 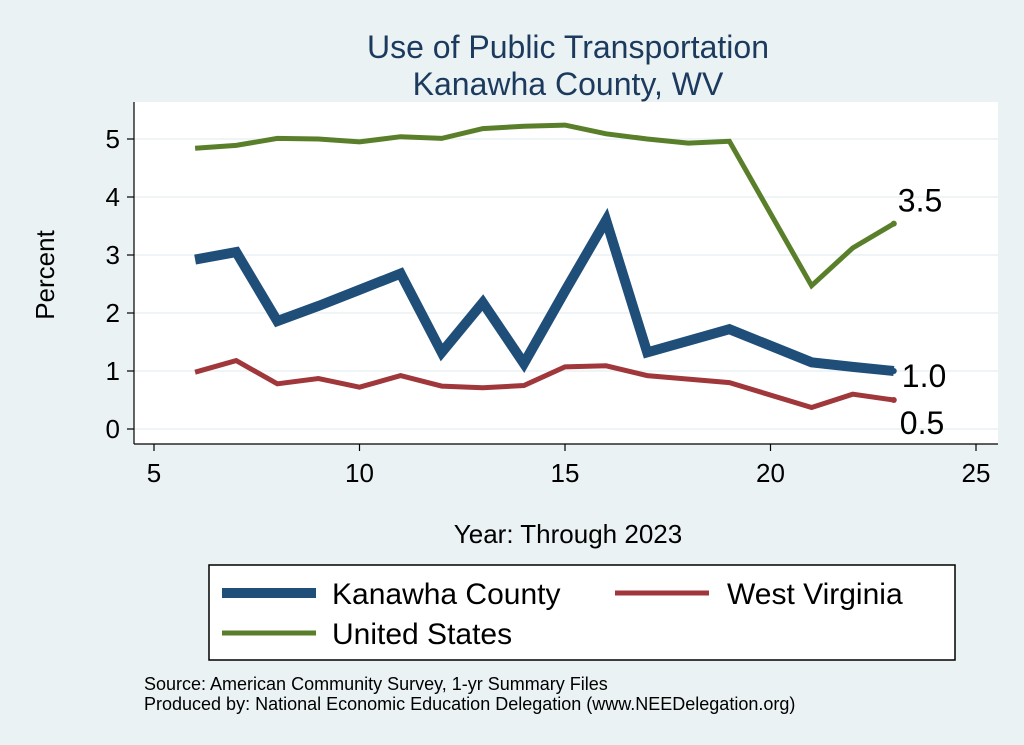 I want to click on legend-box, so click(x=582, y=612).